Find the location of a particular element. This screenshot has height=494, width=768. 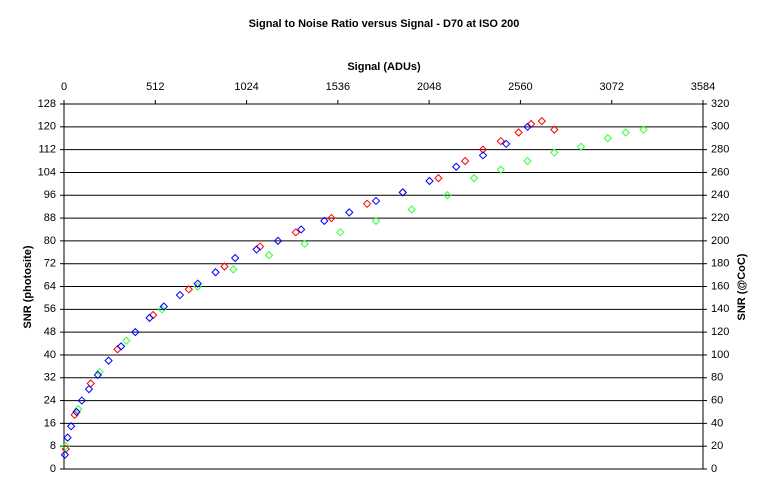

y2-tick-label: 140 is located at coordinates (720, 309).